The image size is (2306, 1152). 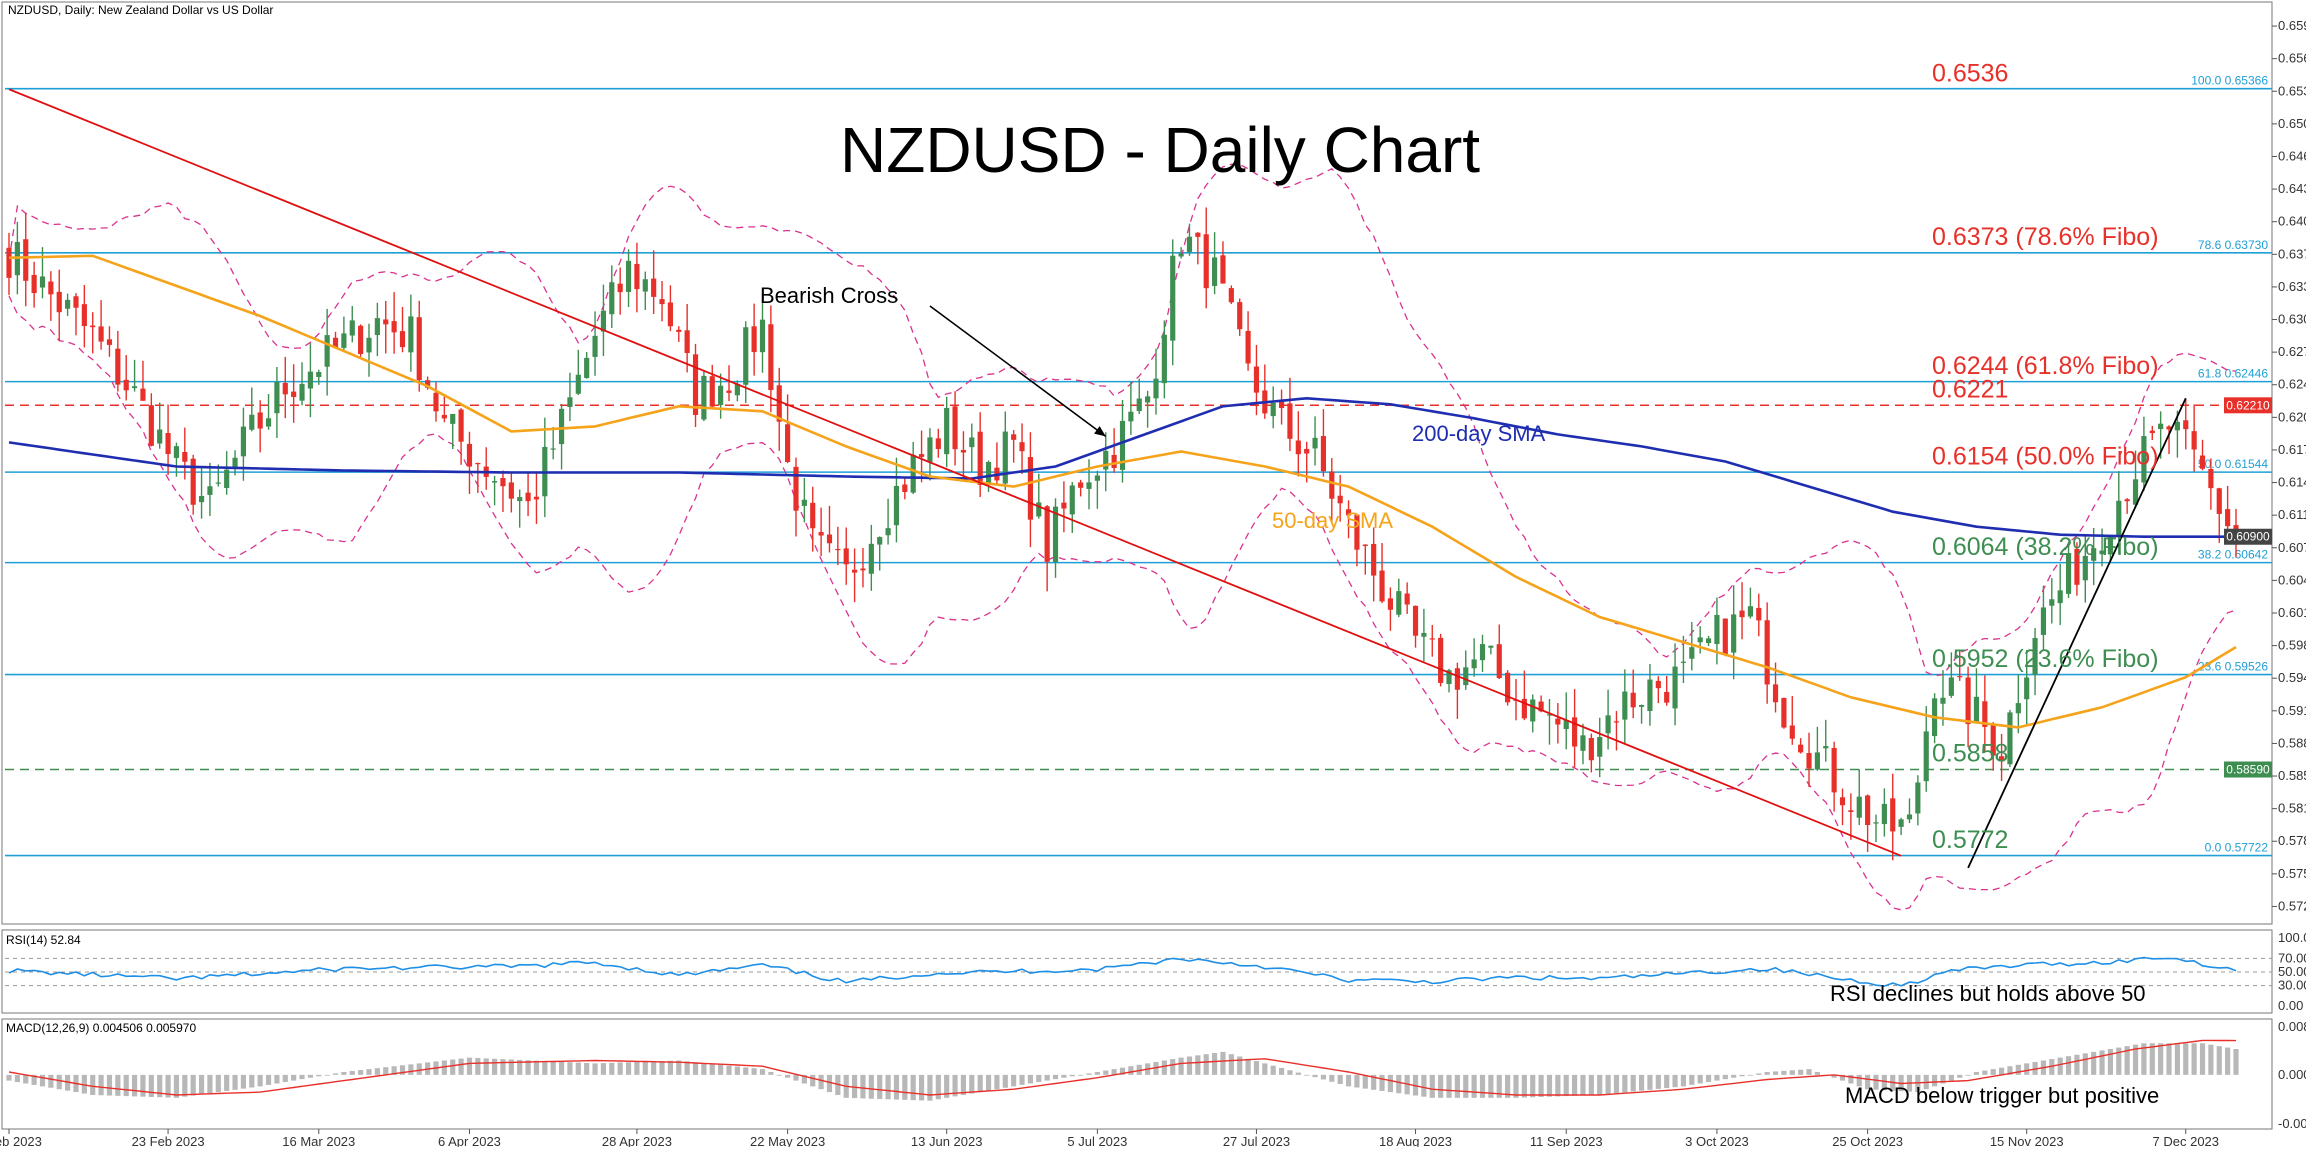 I want to click on rsi-line, so click(x=1122, y=971).